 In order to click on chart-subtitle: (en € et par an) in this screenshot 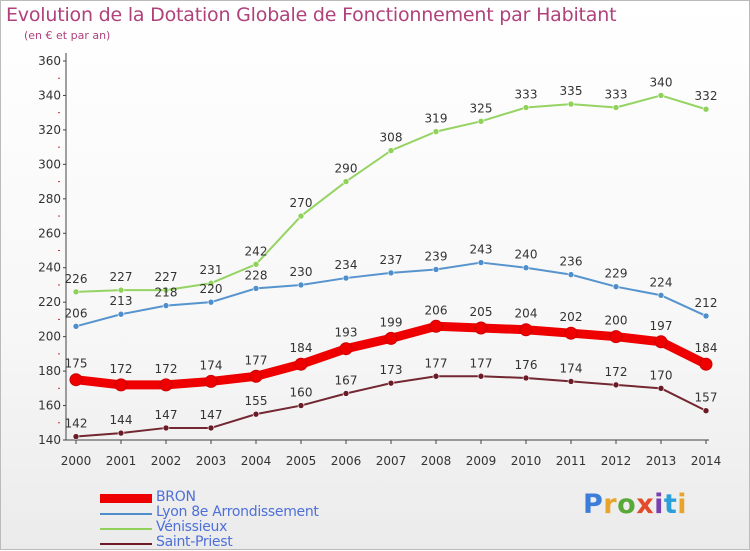, I will do `click(67, 35)`.